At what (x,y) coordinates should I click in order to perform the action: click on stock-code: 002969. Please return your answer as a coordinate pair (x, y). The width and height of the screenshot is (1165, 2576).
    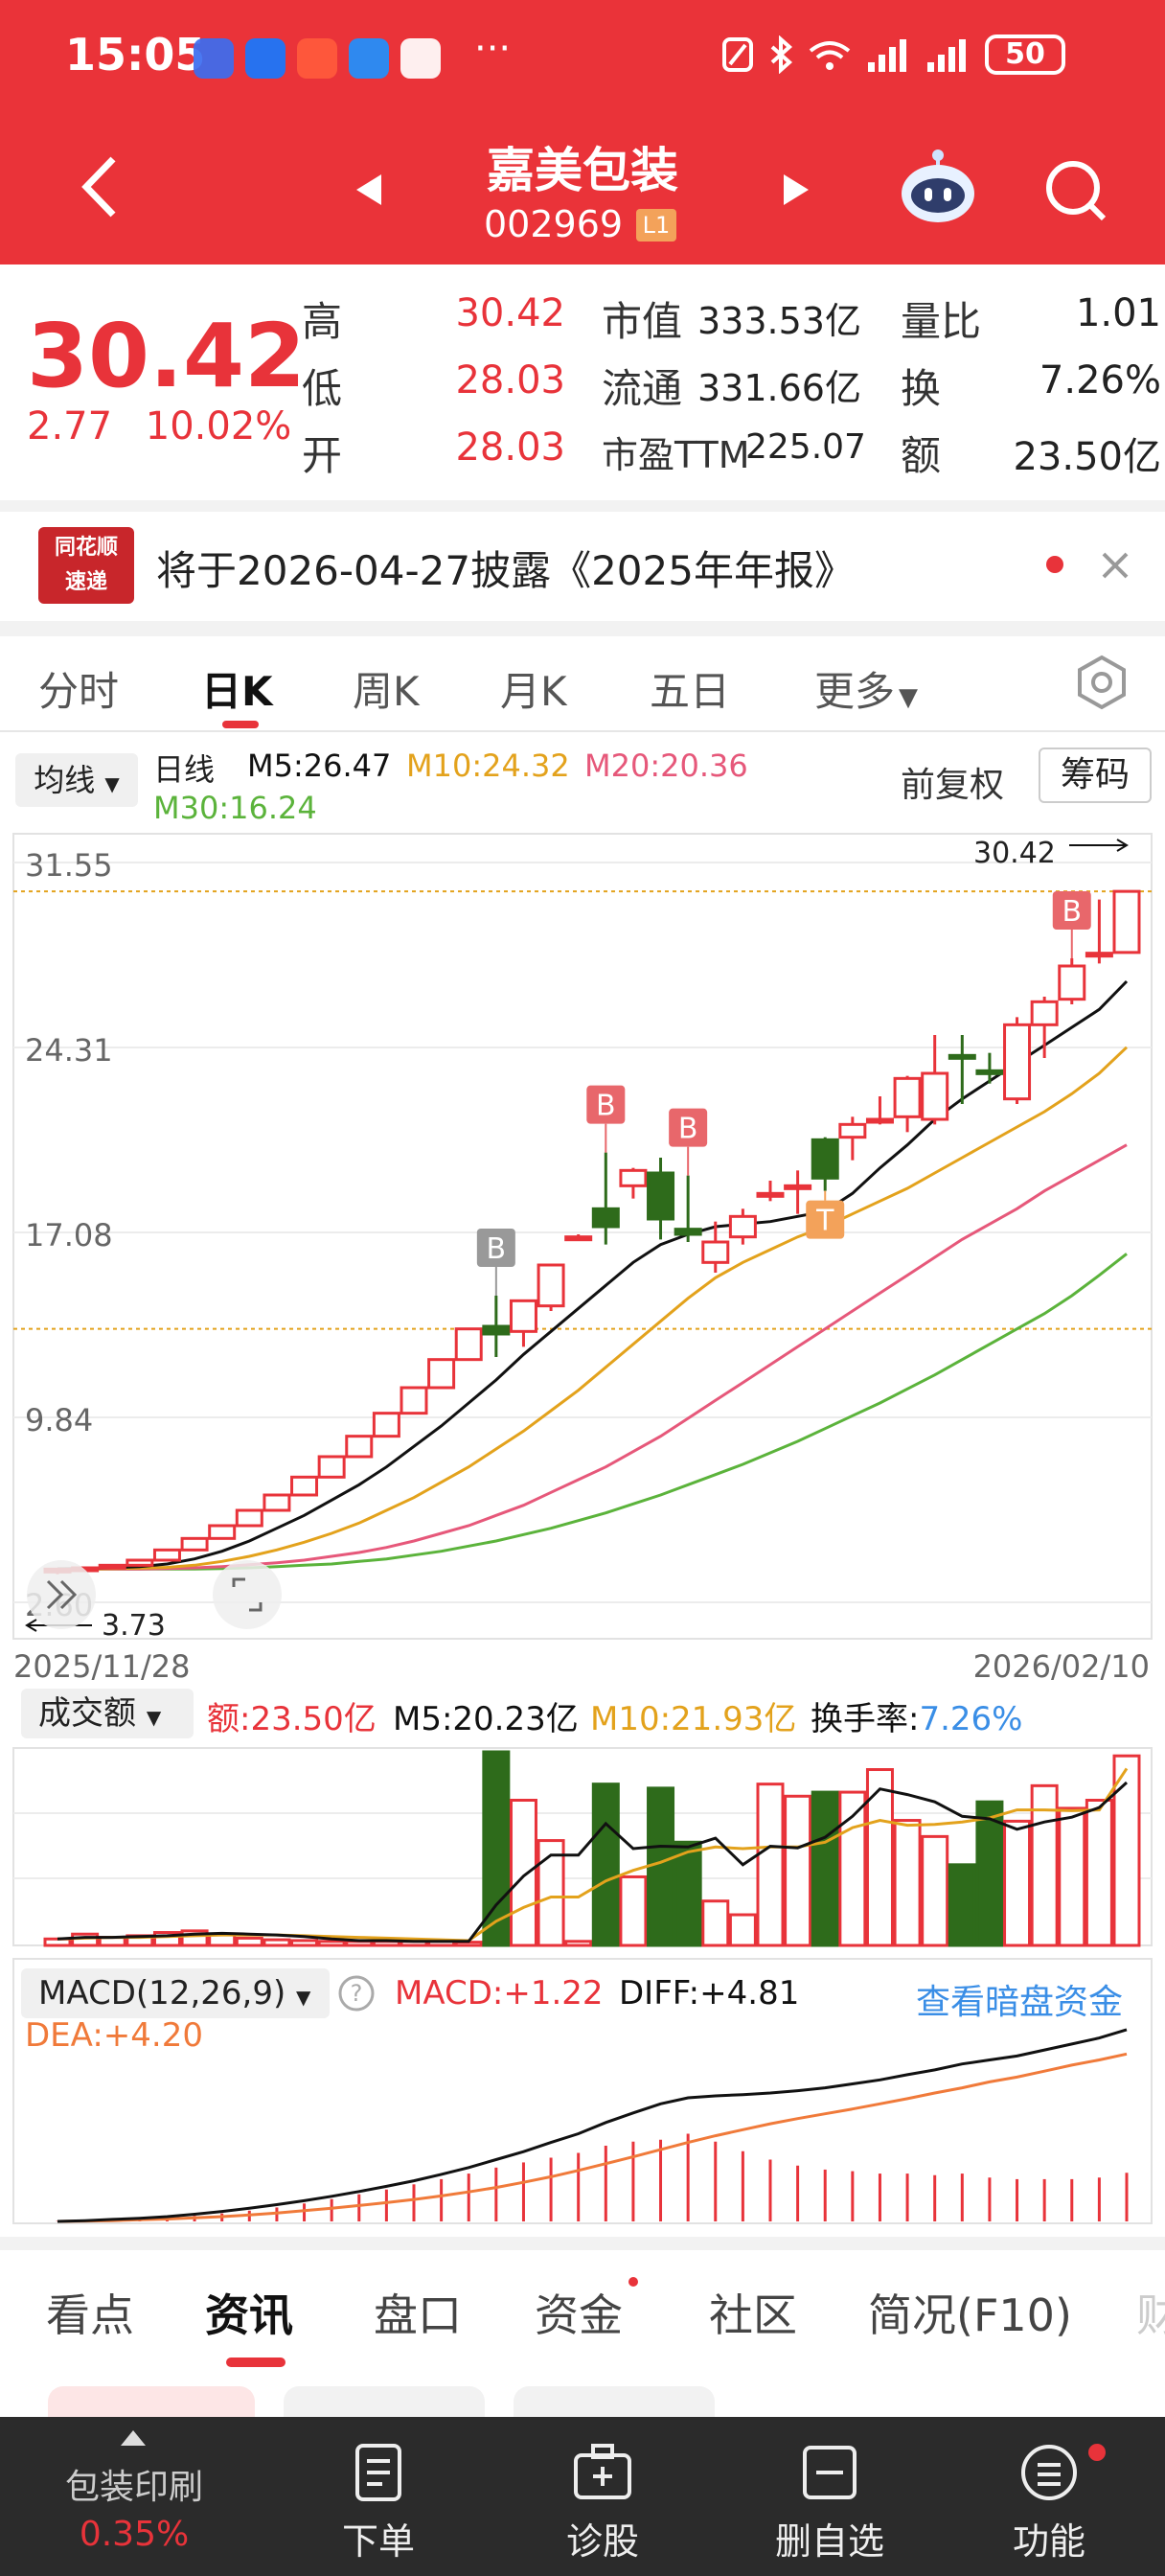
    Looking at the image, I should click on (554, 224).